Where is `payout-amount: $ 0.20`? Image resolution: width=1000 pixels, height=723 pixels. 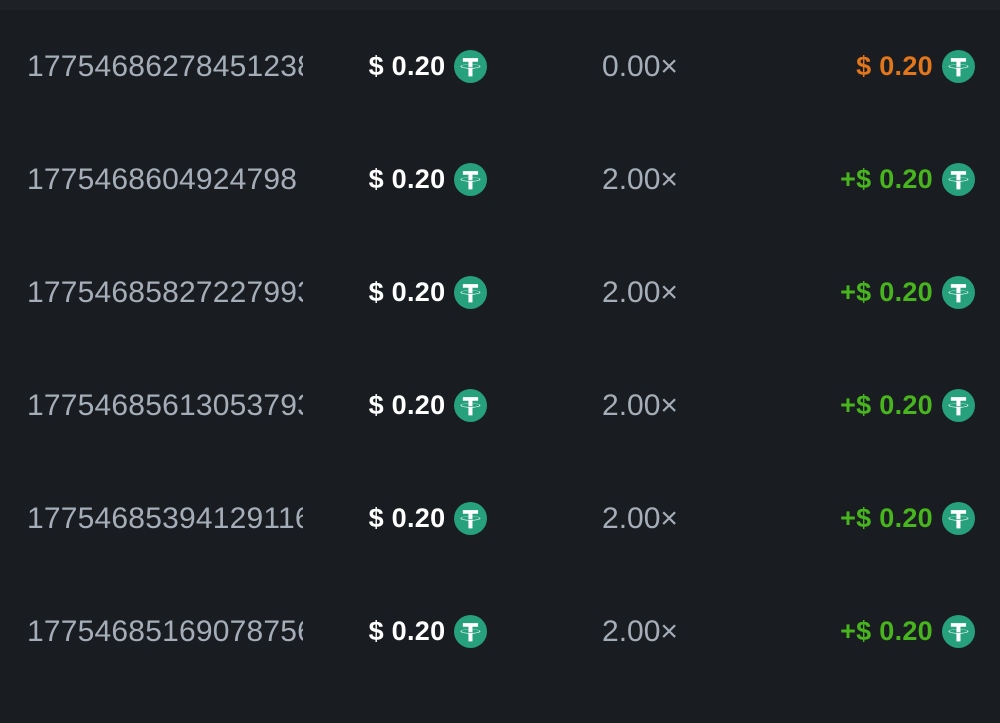 payout-amount: $ 0.20 is located at coordinates (894, 66).